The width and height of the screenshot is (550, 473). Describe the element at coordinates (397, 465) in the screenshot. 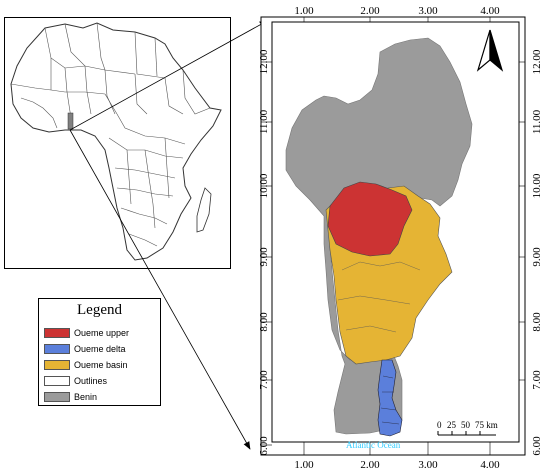

I see `x-tick-labels-bottom: 1.00 2.00 3.00 4.00` at that location.